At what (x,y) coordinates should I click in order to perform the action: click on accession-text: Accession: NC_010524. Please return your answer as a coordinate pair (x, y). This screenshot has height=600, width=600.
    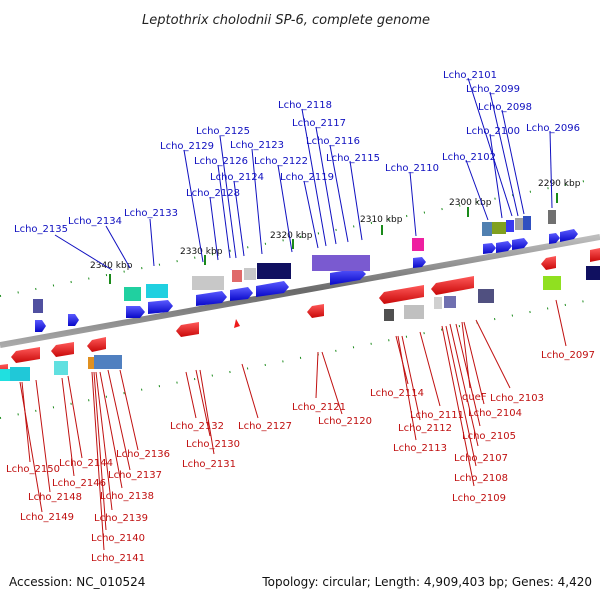
    Looking at the image, I should click on (77, 582).